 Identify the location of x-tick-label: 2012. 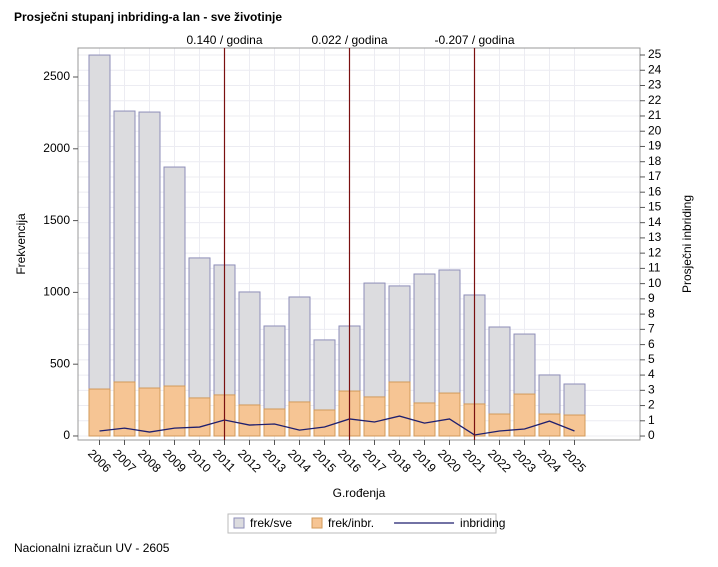
(249, 460).